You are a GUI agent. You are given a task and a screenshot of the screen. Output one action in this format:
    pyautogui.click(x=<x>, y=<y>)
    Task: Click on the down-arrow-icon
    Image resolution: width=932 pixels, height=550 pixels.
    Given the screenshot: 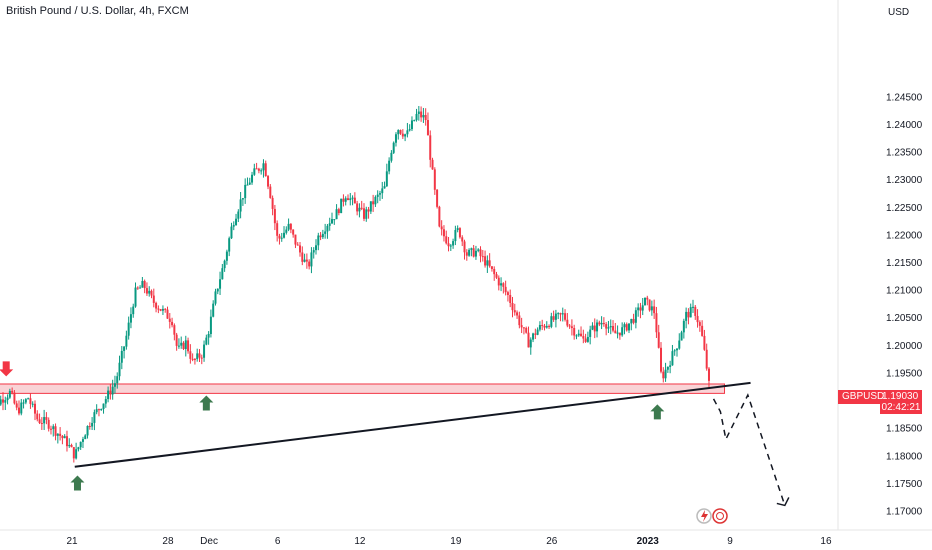 What is the action you would take?
    pyautogui.click(x=7, y=369)
    